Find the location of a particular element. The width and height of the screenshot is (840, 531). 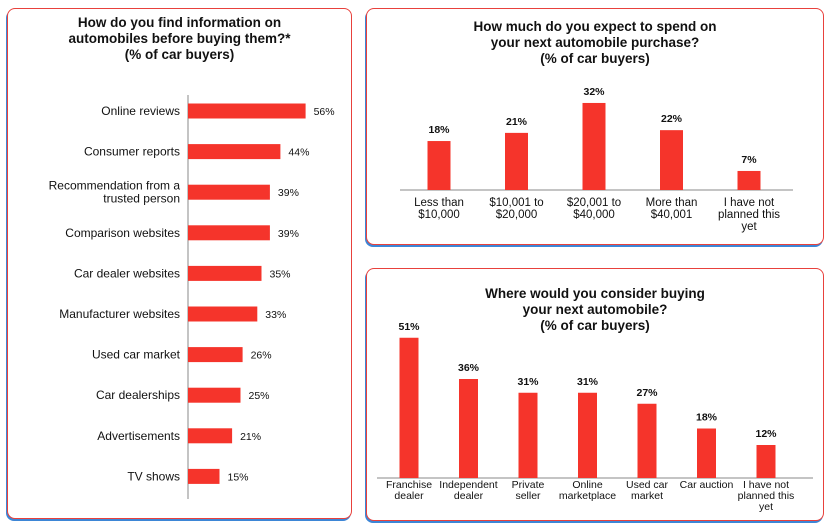

category-label: Less than $10,000 is located at coordinates (439, 209).